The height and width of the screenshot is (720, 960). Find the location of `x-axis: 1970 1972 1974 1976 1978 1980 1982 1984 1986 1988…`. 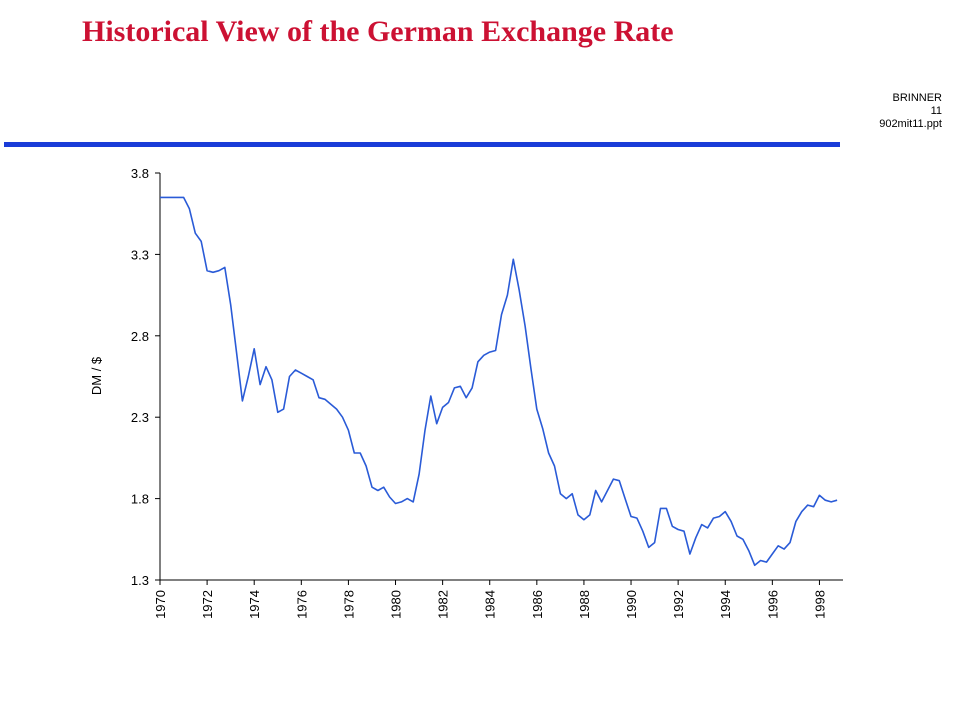

x-axis: 1970 1972 1974 1976 1978 1980 1982 1984 1986 1988… is located at coordinates (498, 599).